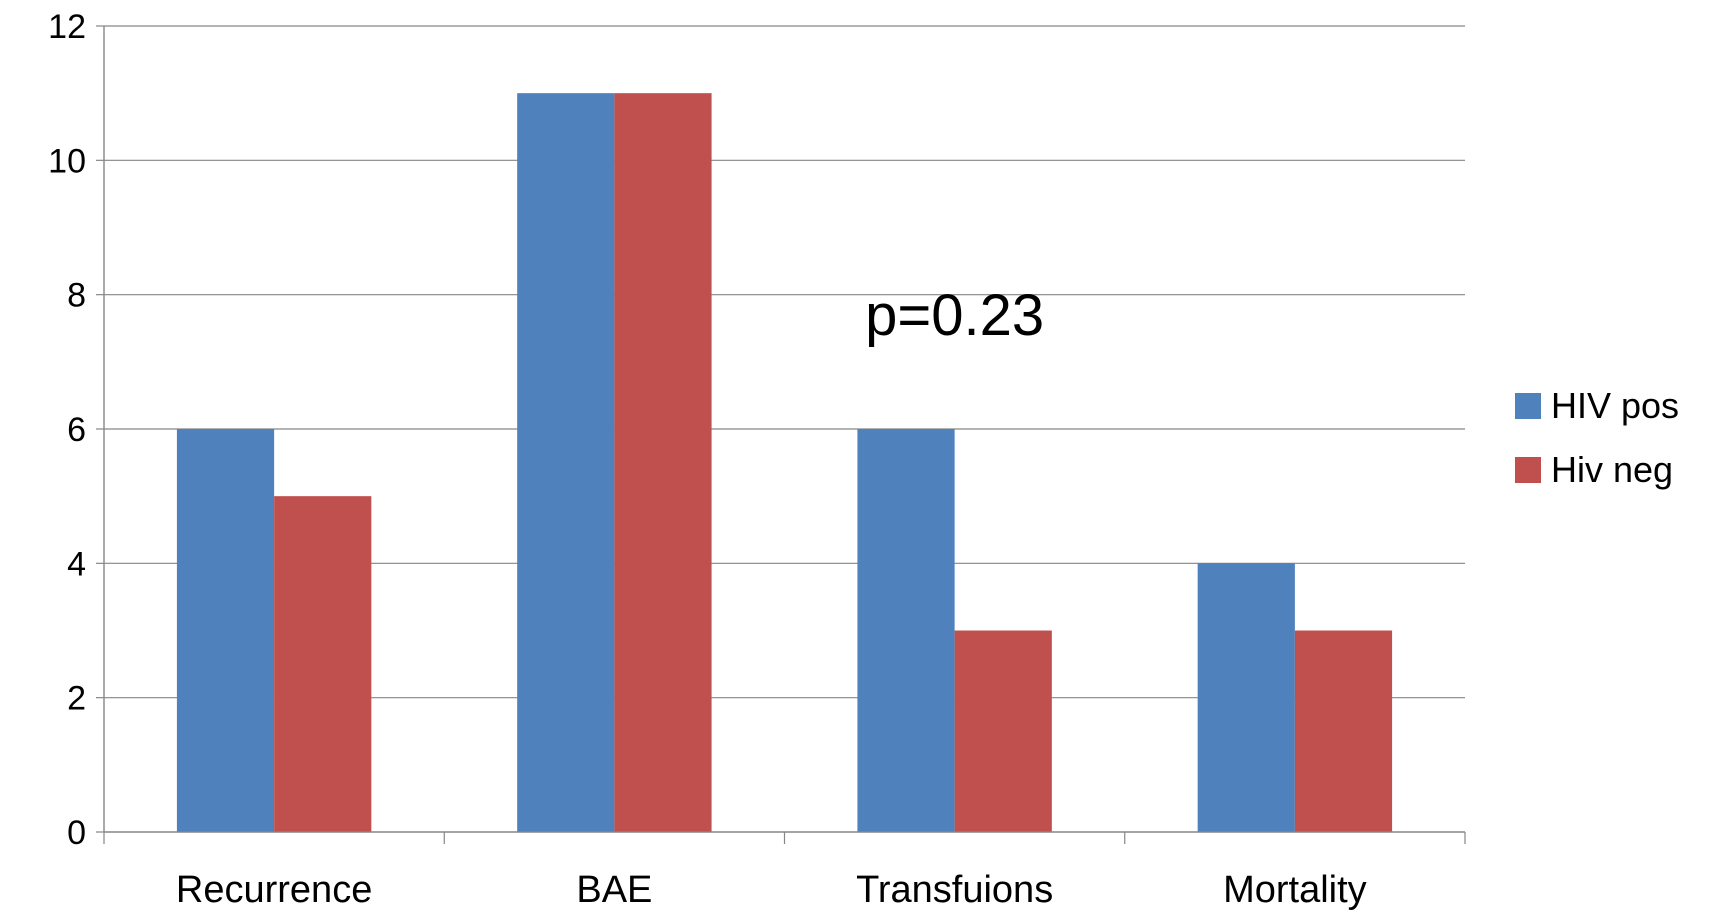  Describe the element at coordinates (1615, 405) in the screenshot. I see `legend-label-0: HIV pos` at that location.